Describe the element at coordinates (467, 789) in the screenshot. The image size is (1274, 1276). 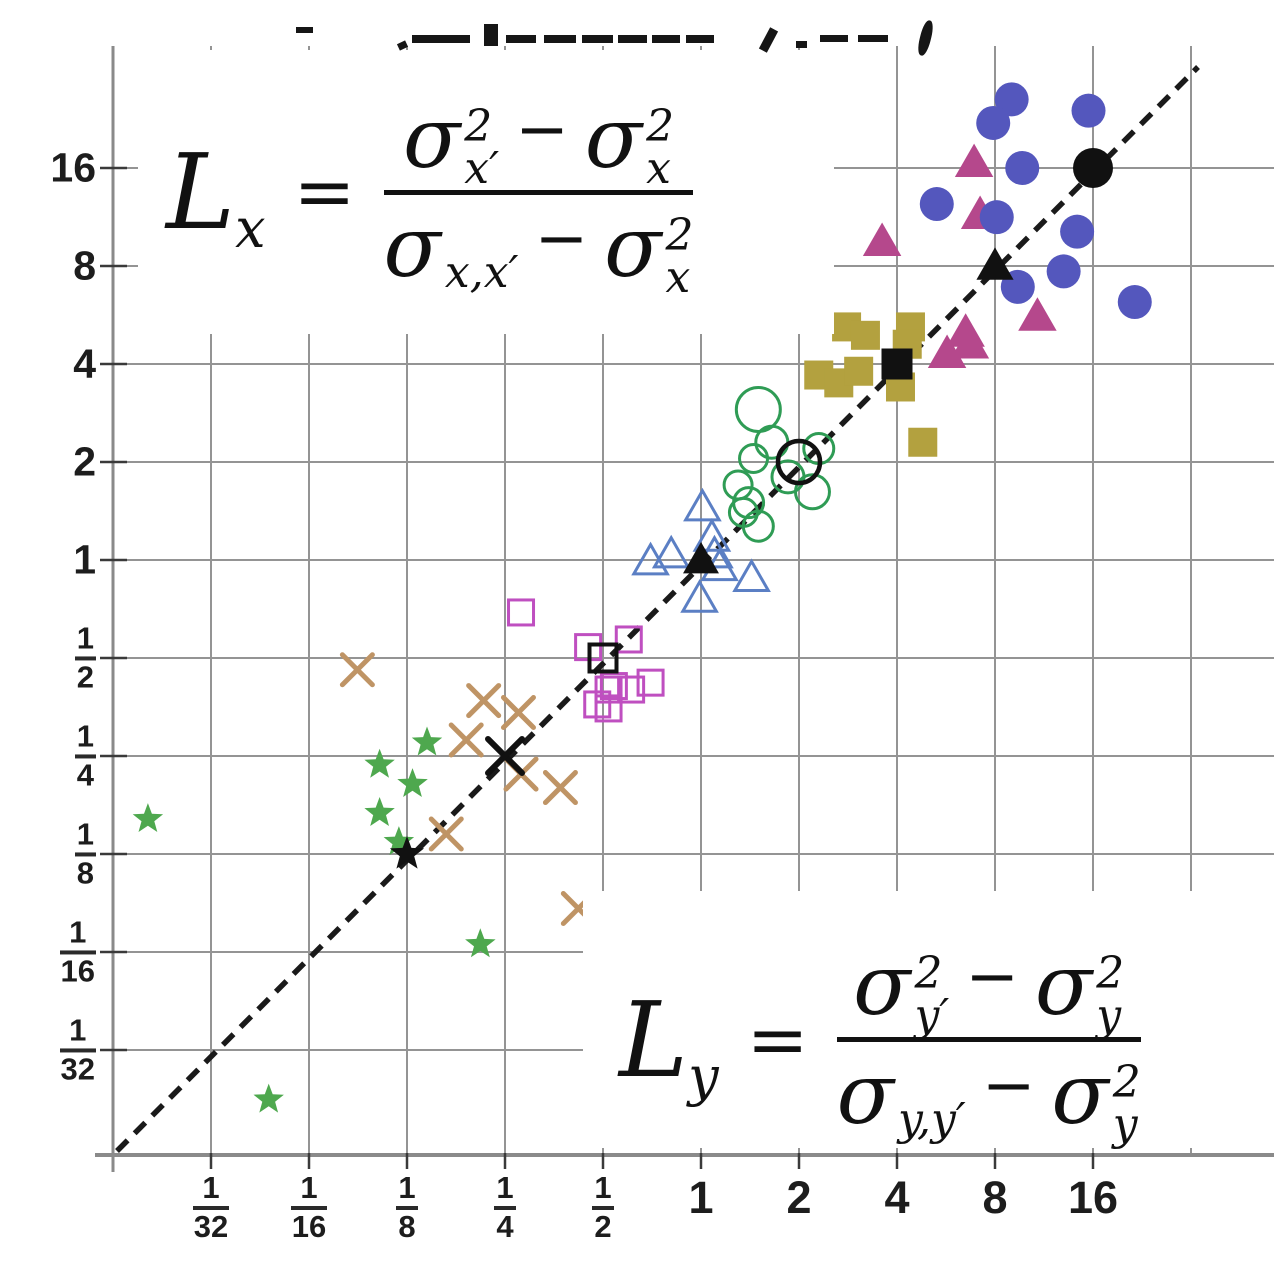
I see `series-tan-x-marks` at that location.